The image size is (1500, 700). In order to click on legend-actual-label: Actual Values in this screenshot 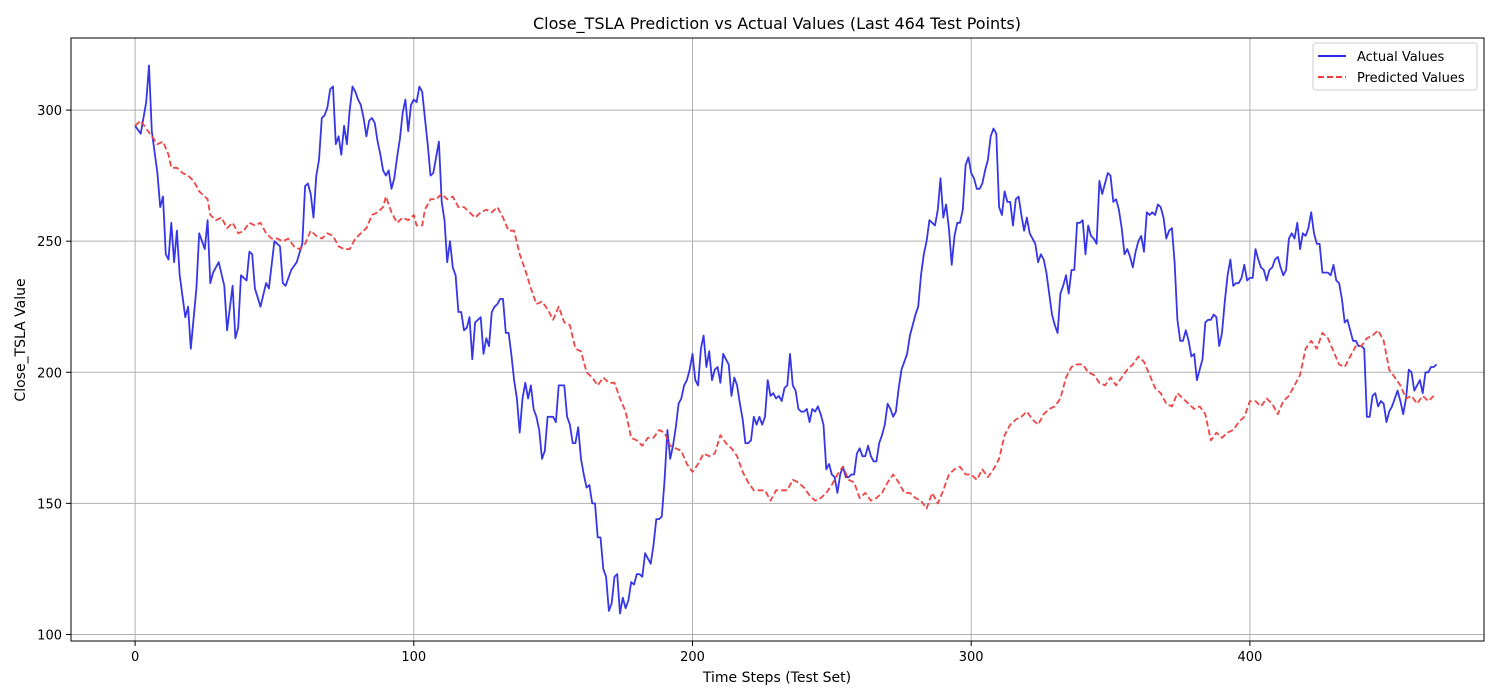, I will do `click(1401, 57)`.